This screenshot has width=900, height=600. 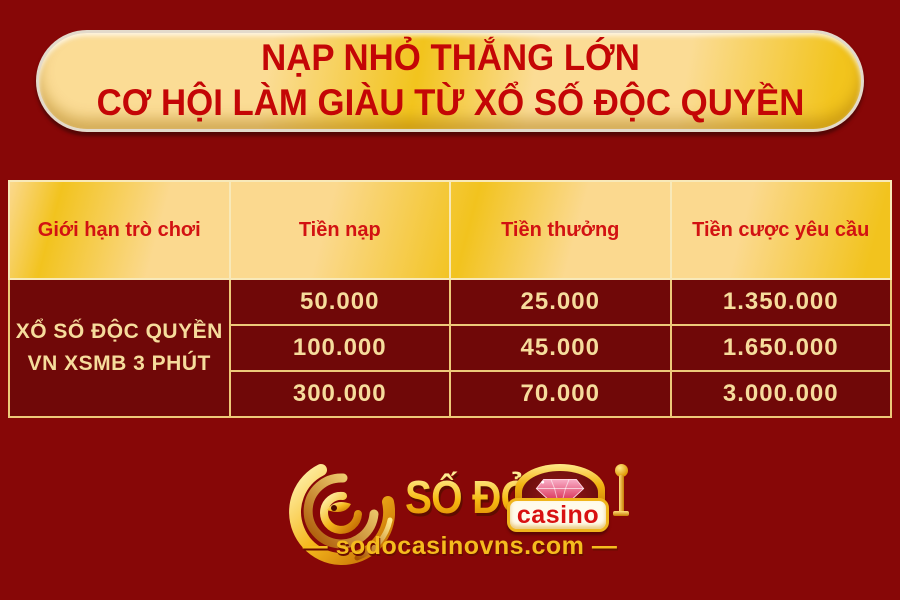 What do you see at coordinates (560, 230) in the screenshot?
I see `header-bonus: Tiền thưởng` at bounding box center [560, 230].